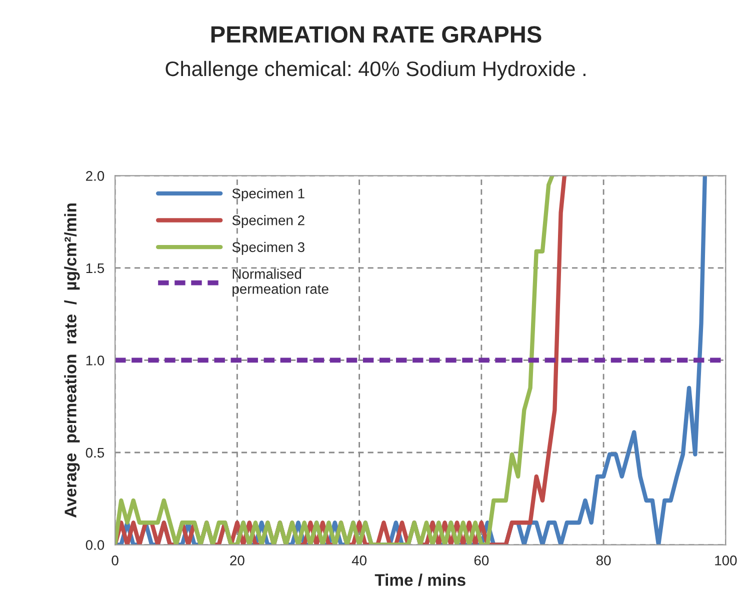  What do you see at coordinates (481, 561) in the screenshot?
I see `x-tick-label: 60` at bounding box center [481, 561].